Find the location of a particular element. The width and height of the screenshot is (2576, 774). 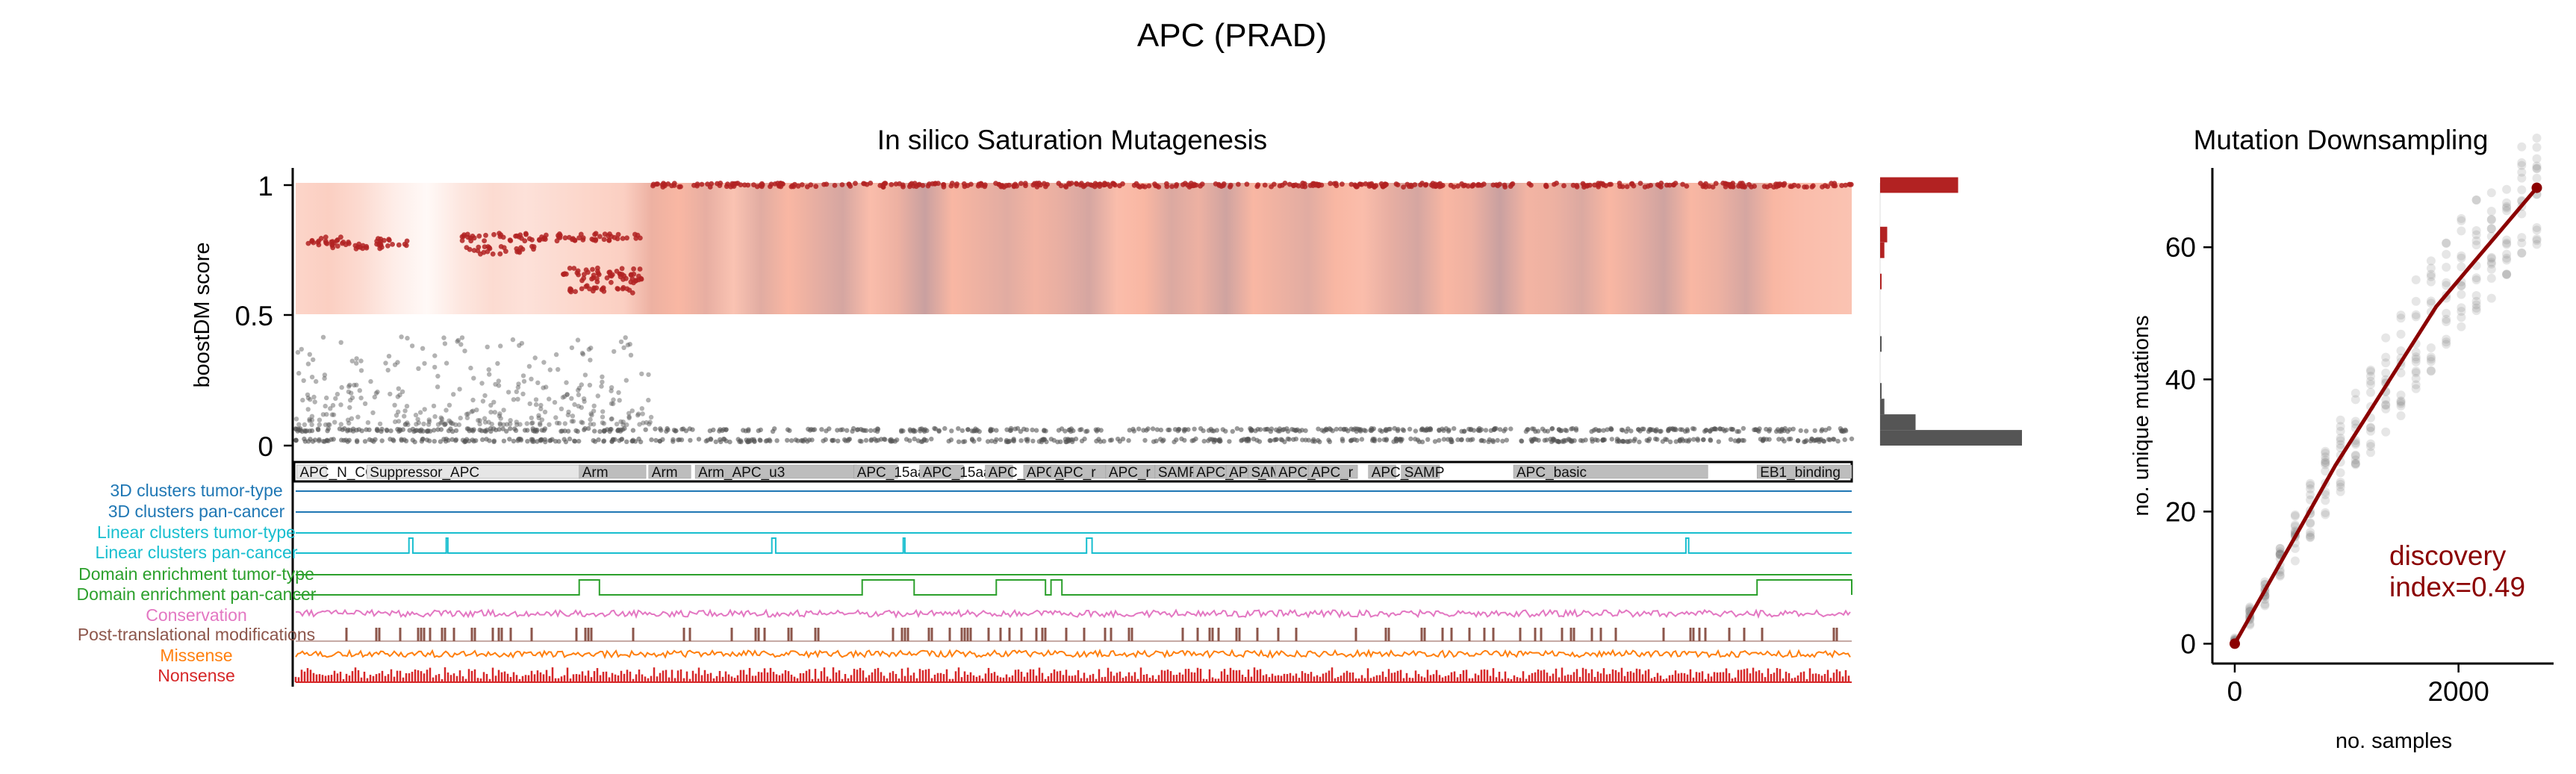

histogram-bar is located at coordinates (1881, 281).